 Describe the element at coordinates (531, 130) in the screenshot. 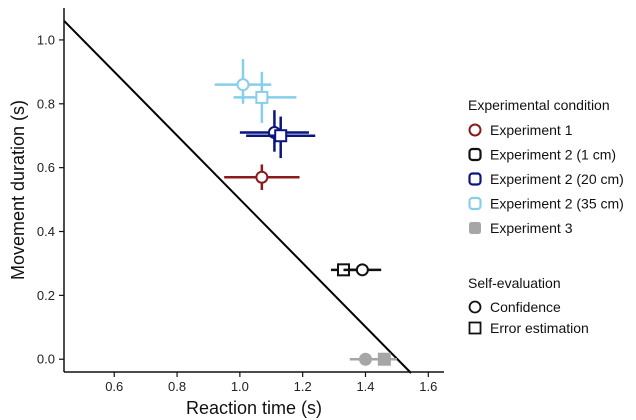

I see `legend-label: Experiment 1` at that location.